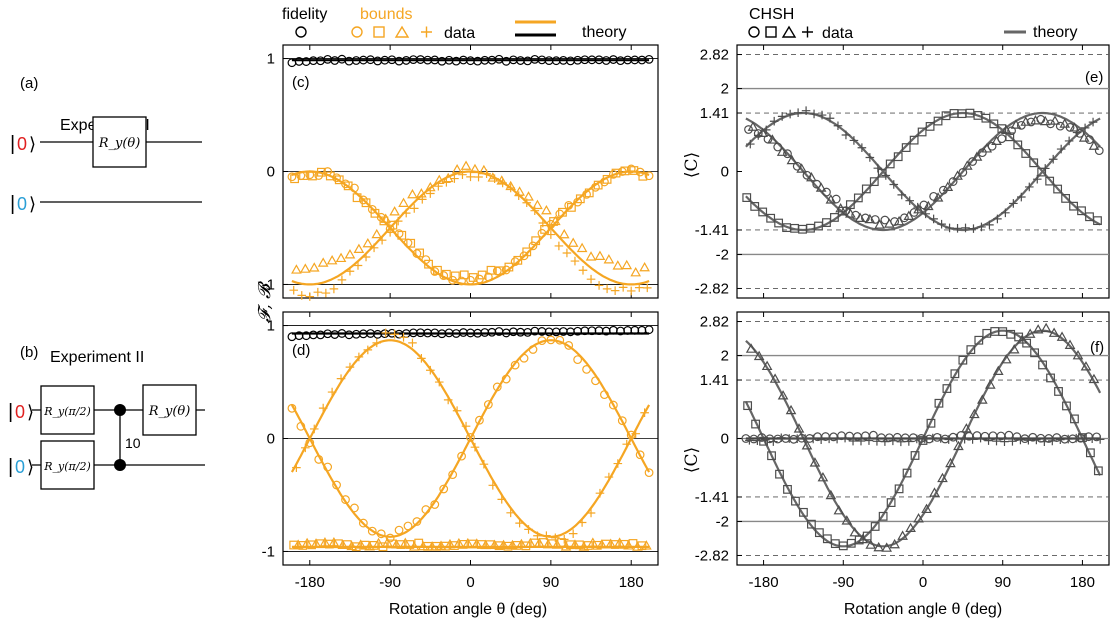  Describe the element at coordinates (712, 230) in the screenshot. I see `y-tick-label: -1.41` at that location.